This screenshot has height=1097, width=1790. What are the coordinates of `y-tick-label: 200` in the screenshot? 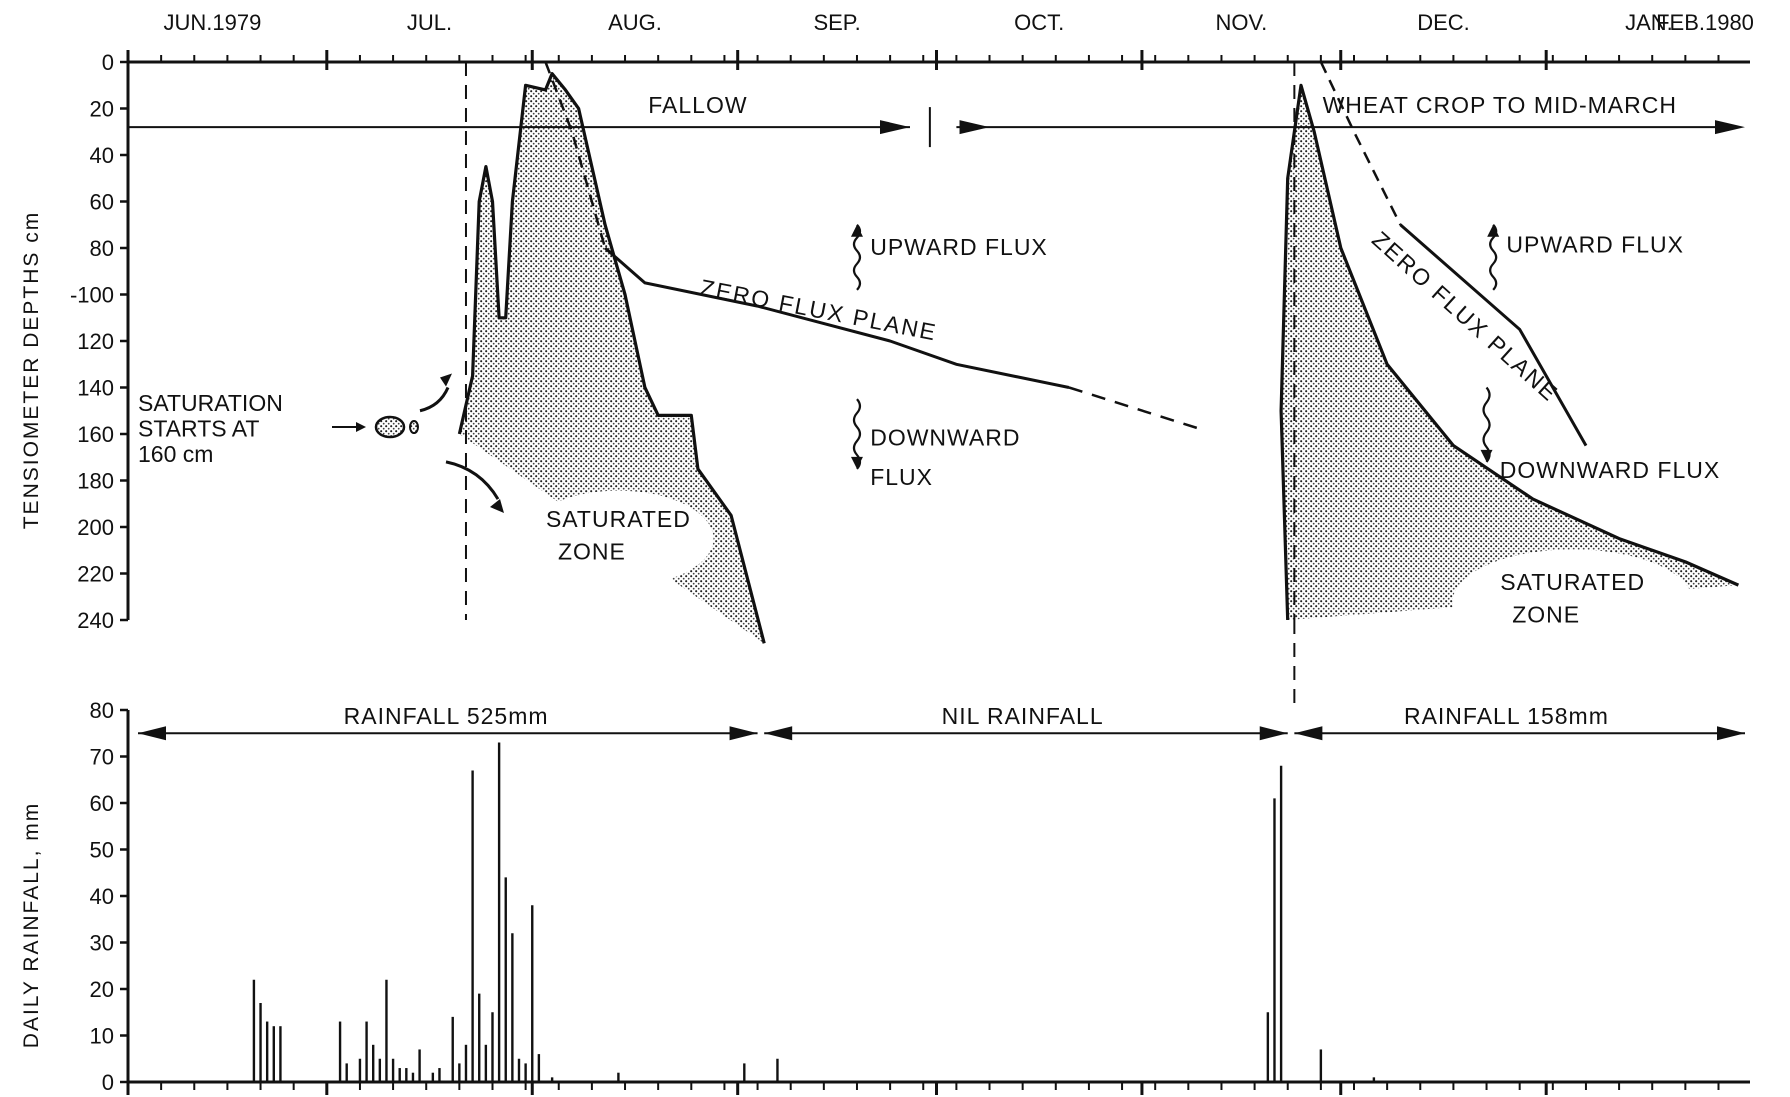 It's located at (95, 527).